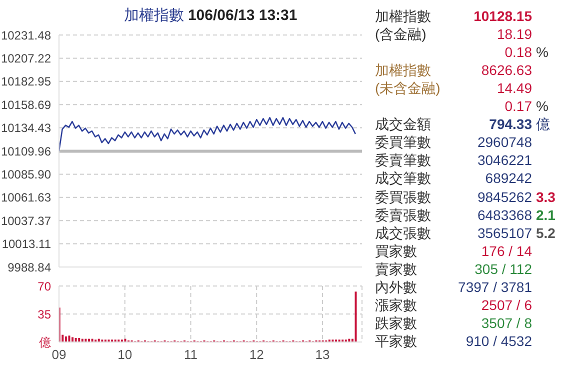 Image resolution: width=575 pixels, height=375 pixels. I want to click on y-tick-label: 10085.90, so click(26, 174).